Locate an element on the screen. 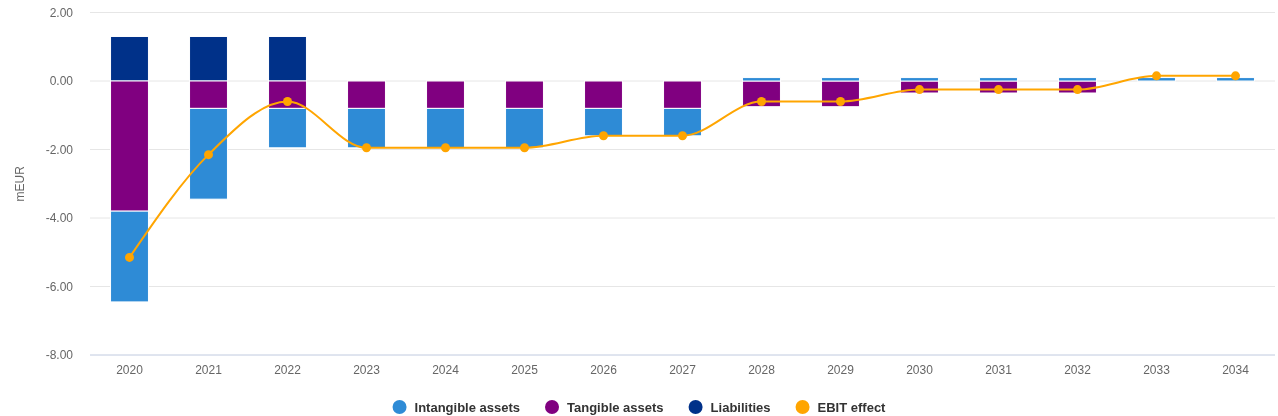 The image size is (1278, 416). x-tick-label: 2022 is located at coordinates (288, 370).